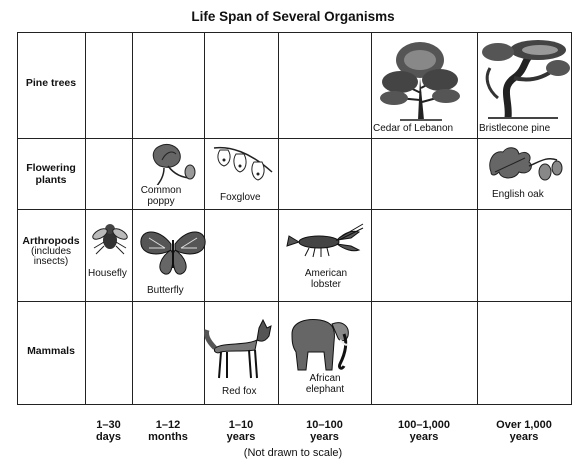 The image size is (586, 475). What do you see at coordinates (325, 284) in the screenshot?
I see `label-american-lobster-line2: lobster` at bounding box center [325, 284].